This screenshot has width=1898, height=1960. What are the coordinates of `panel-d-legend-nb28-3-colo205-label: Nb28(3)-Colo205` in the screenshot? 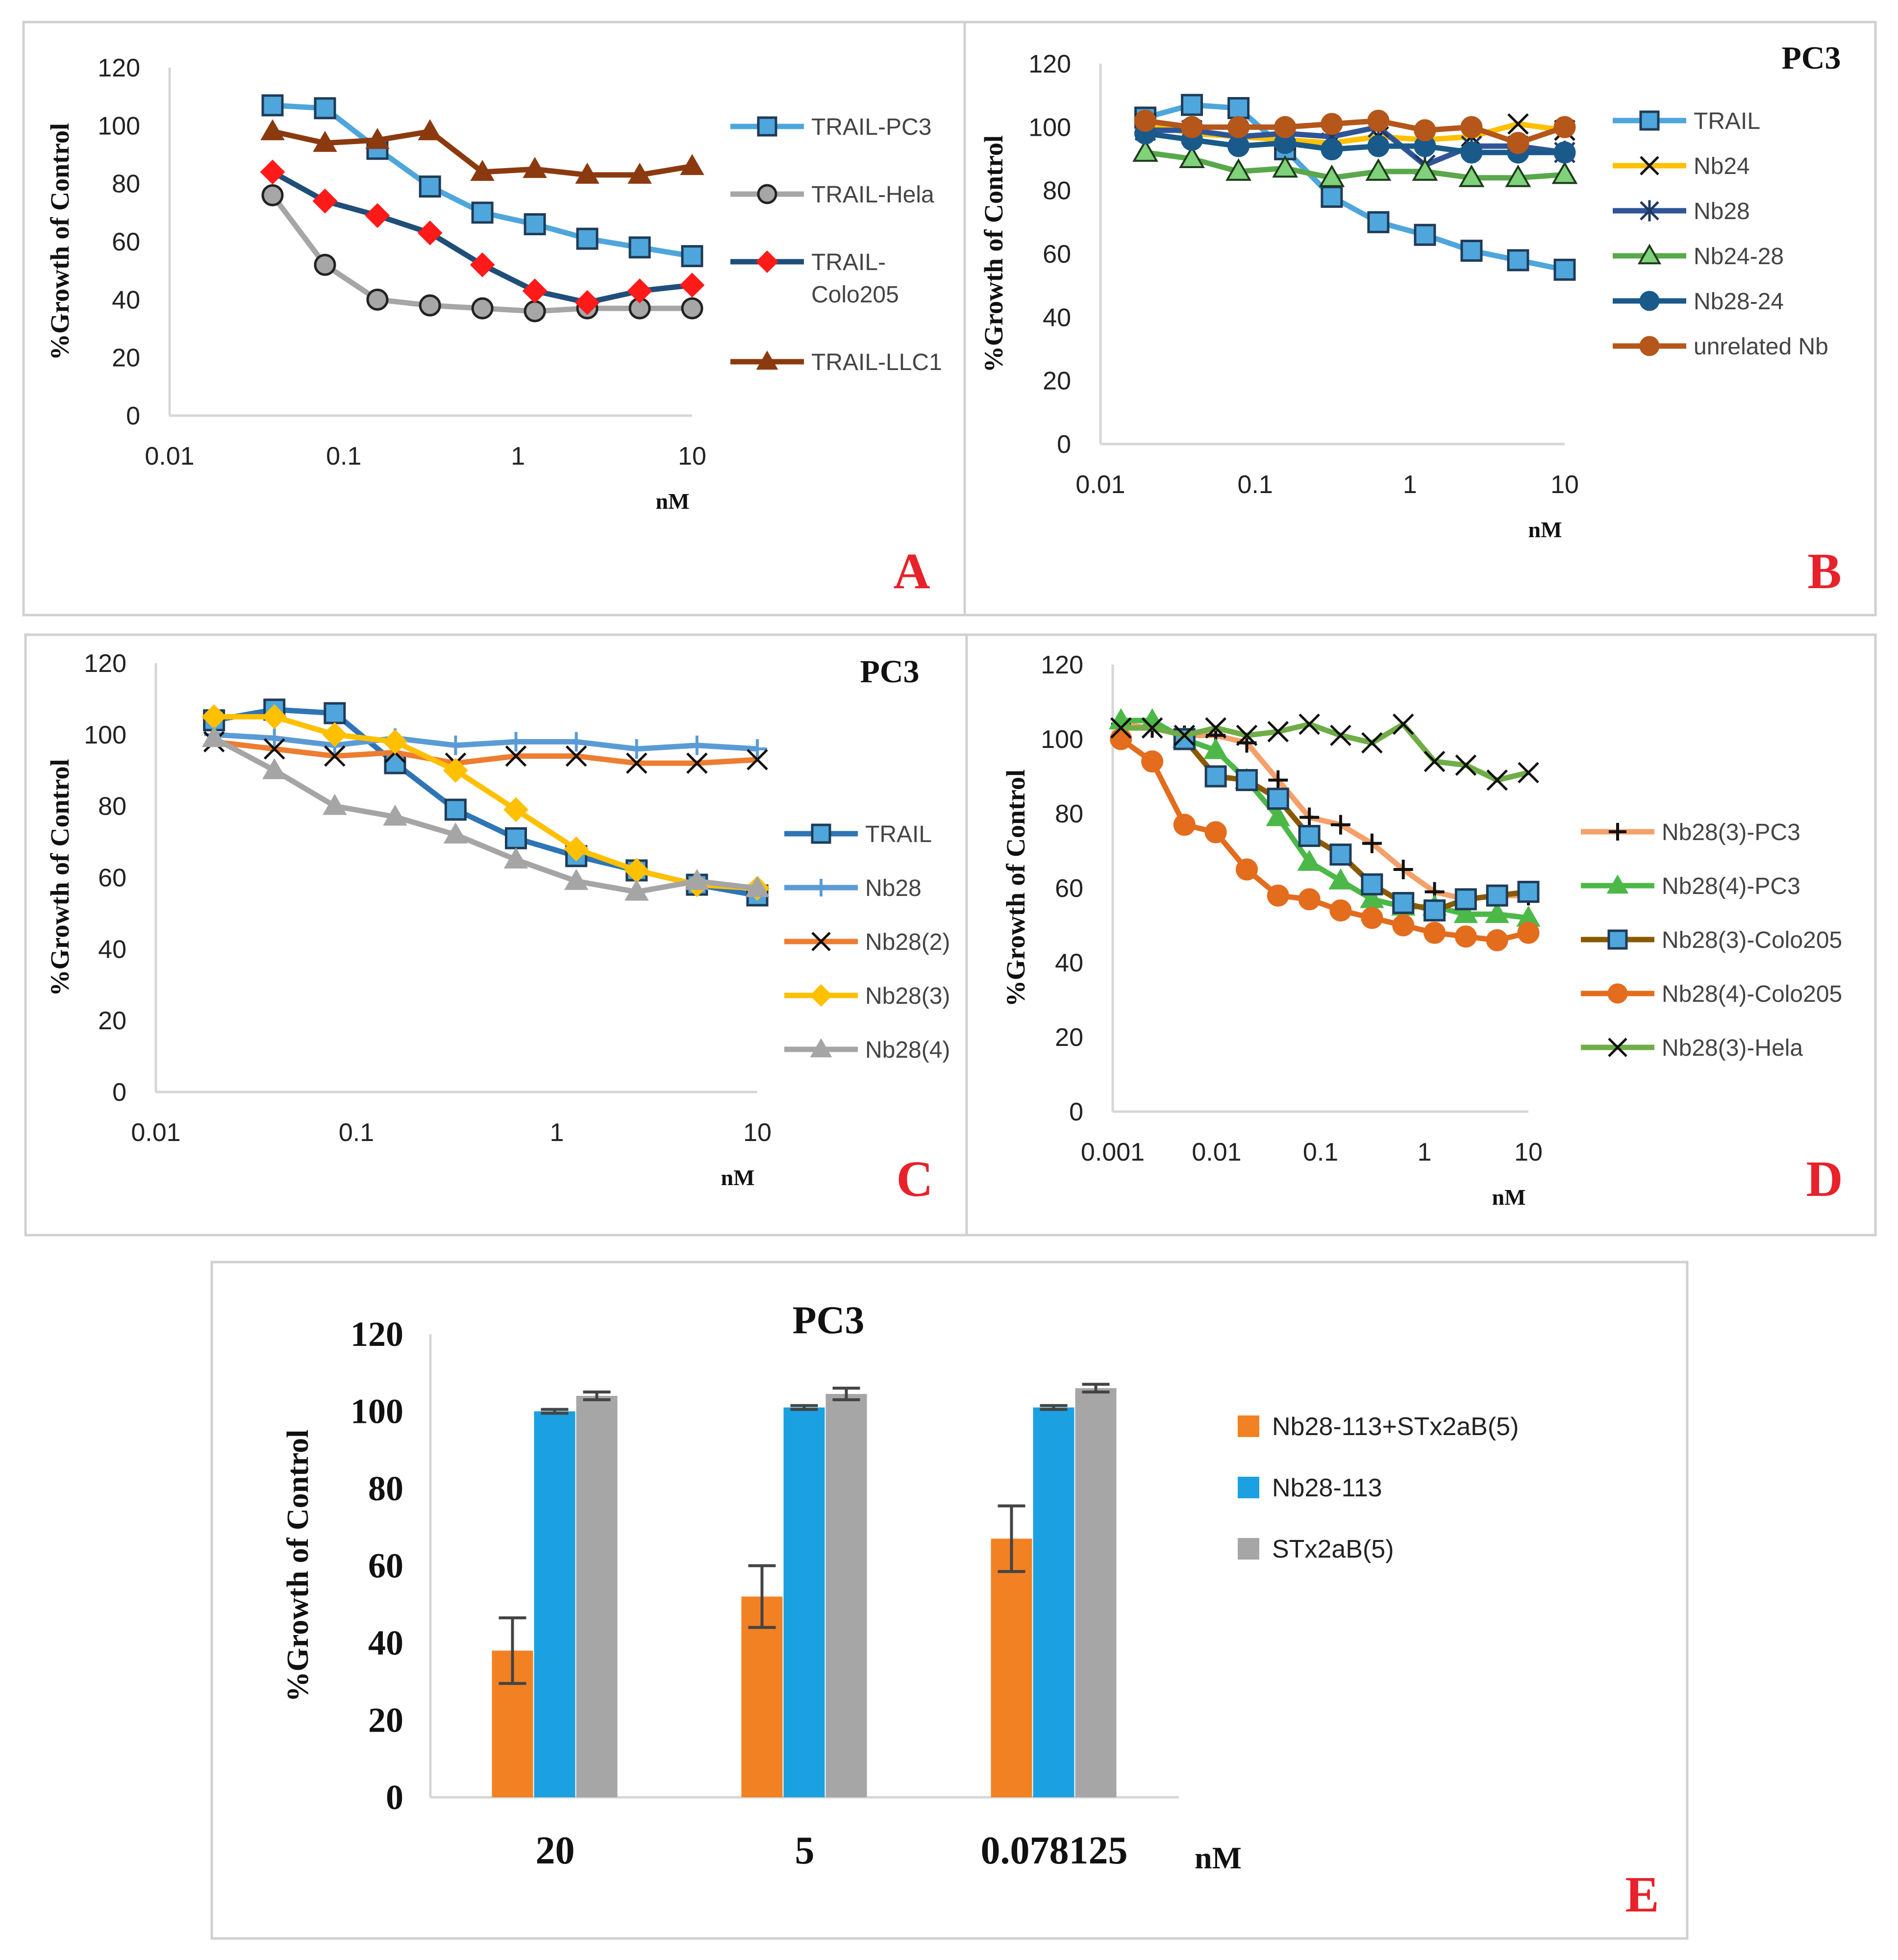 It's located at (1752, 940).